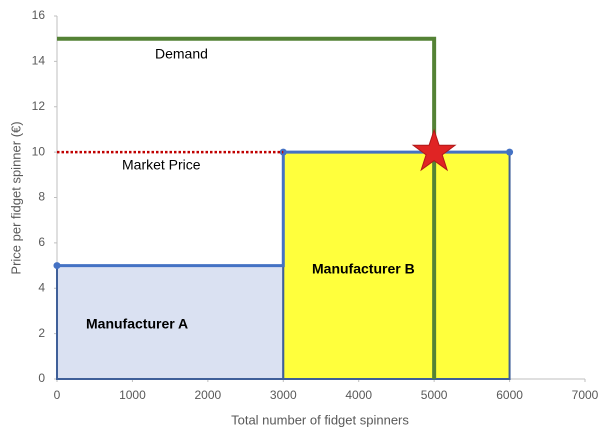  I want to click on x-tick-label: 5000, so click(434, 395).